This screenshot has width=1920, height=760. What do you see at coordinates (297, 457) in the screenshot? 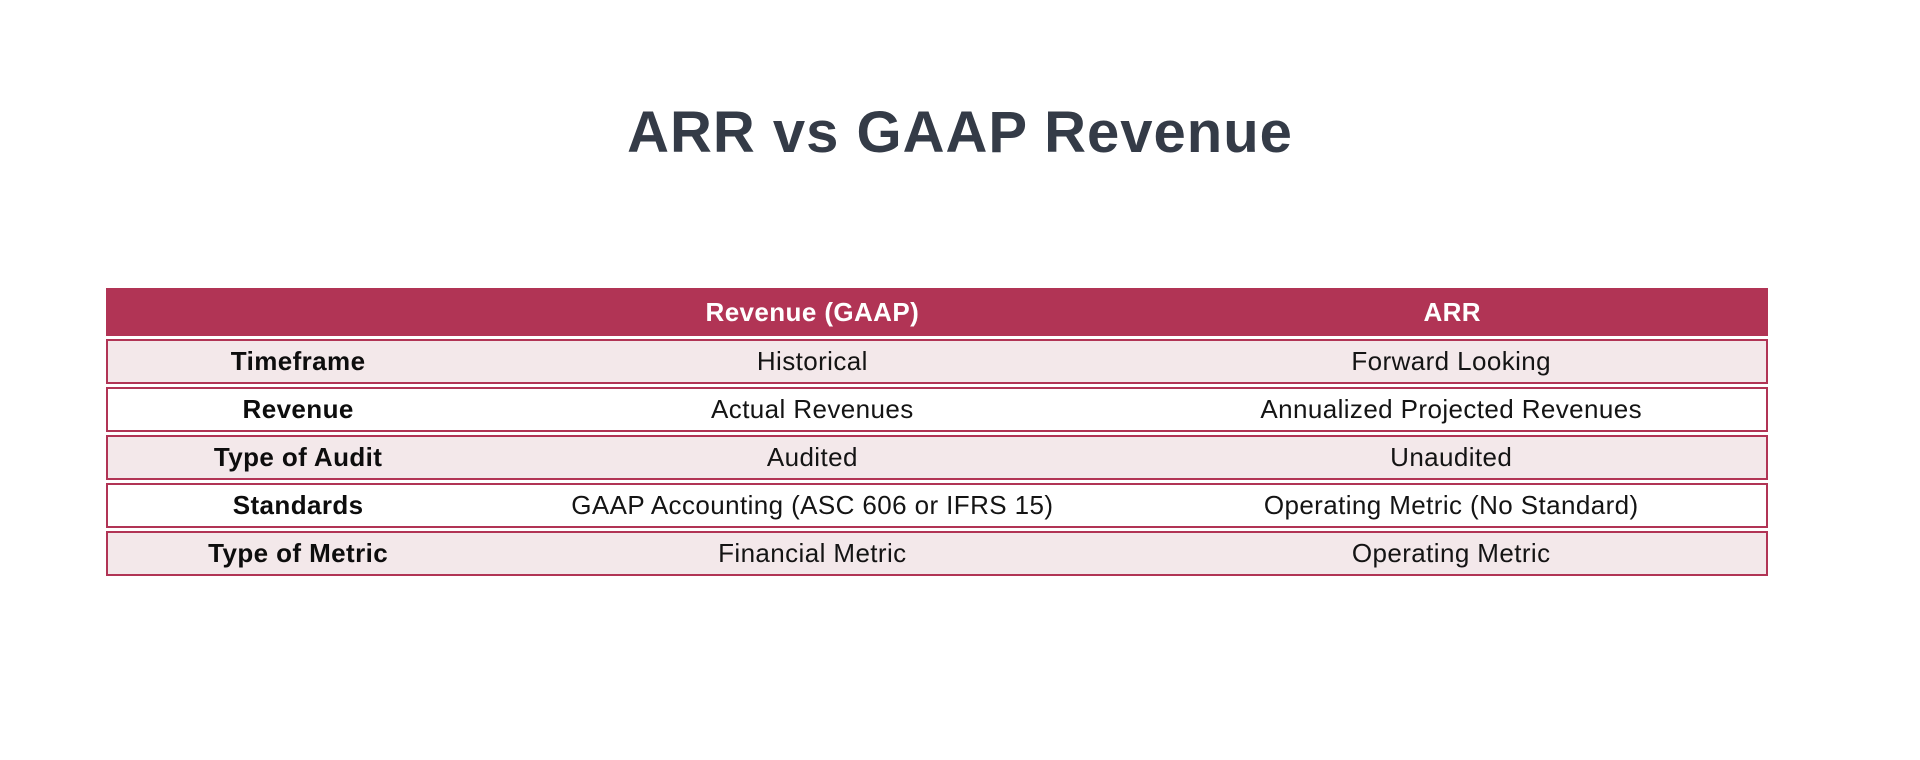
I see `row-label: Type of Audit` at bounding box center [297, 457].